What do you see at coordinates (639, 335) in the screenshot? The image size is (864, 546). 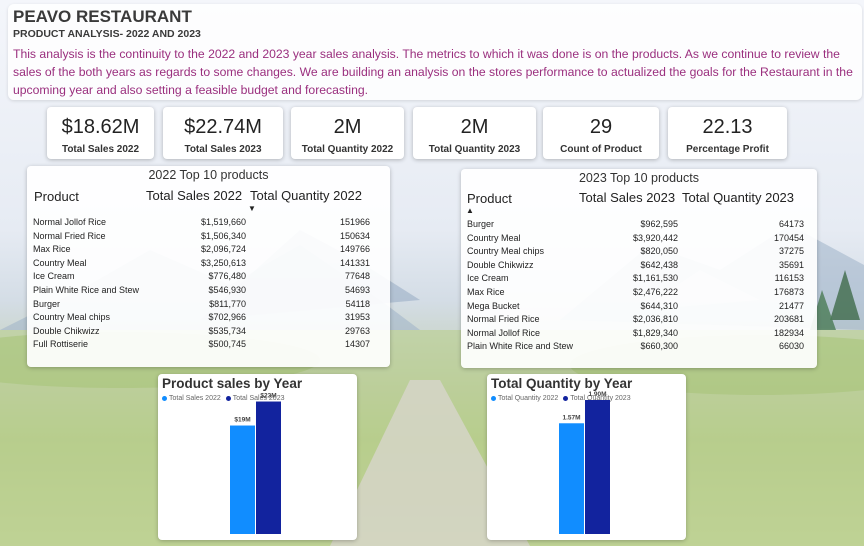 I see `table-row: Normal Jollof Rice $1,829,340 182934` at bounding box center [639, 335].